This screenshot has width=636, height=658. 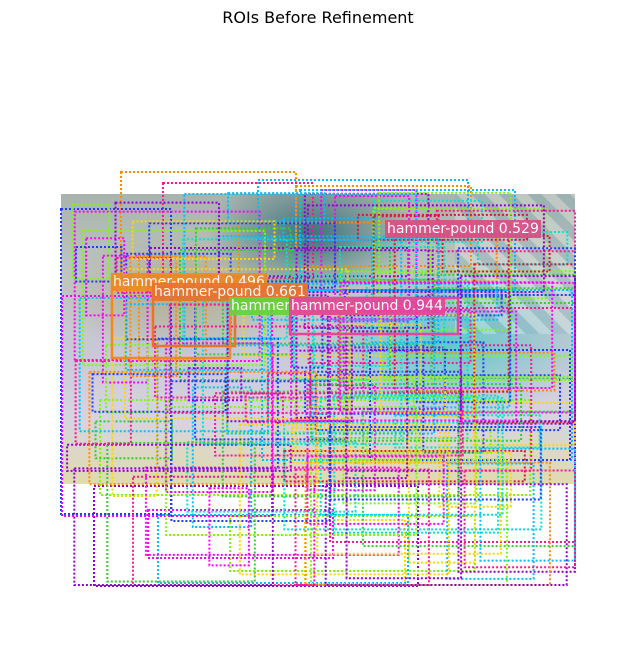 What do you see at coordinates (230, 292) in the screenshot?
I see `detection-label-2: hammer-pound 0.661` at bounding box center [230, 292].